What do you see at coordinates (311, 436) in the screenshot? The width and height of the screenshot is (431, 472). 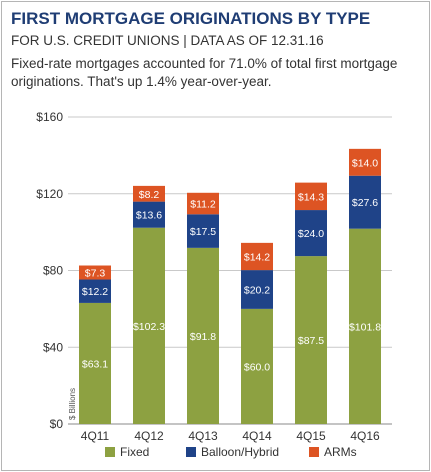 I see `x-tick-label: 4Q15` at bounding box center [311, 436].